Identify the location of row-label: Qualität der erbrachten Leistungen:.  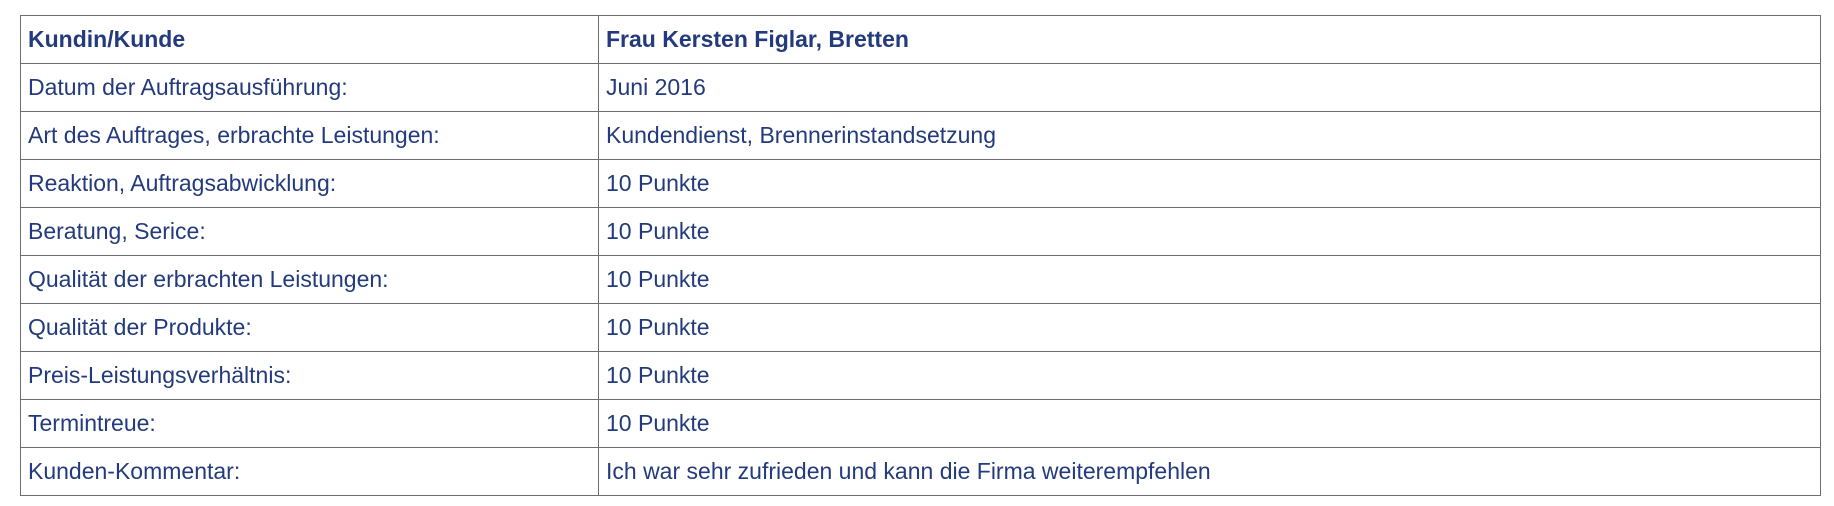
(309, 279).